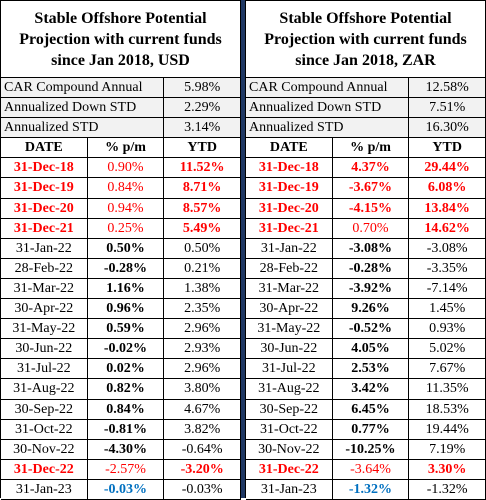  Describe the element at coordinates (203, 449) in the screenshot. I see `ytd-cell: -0.64%` at that location.